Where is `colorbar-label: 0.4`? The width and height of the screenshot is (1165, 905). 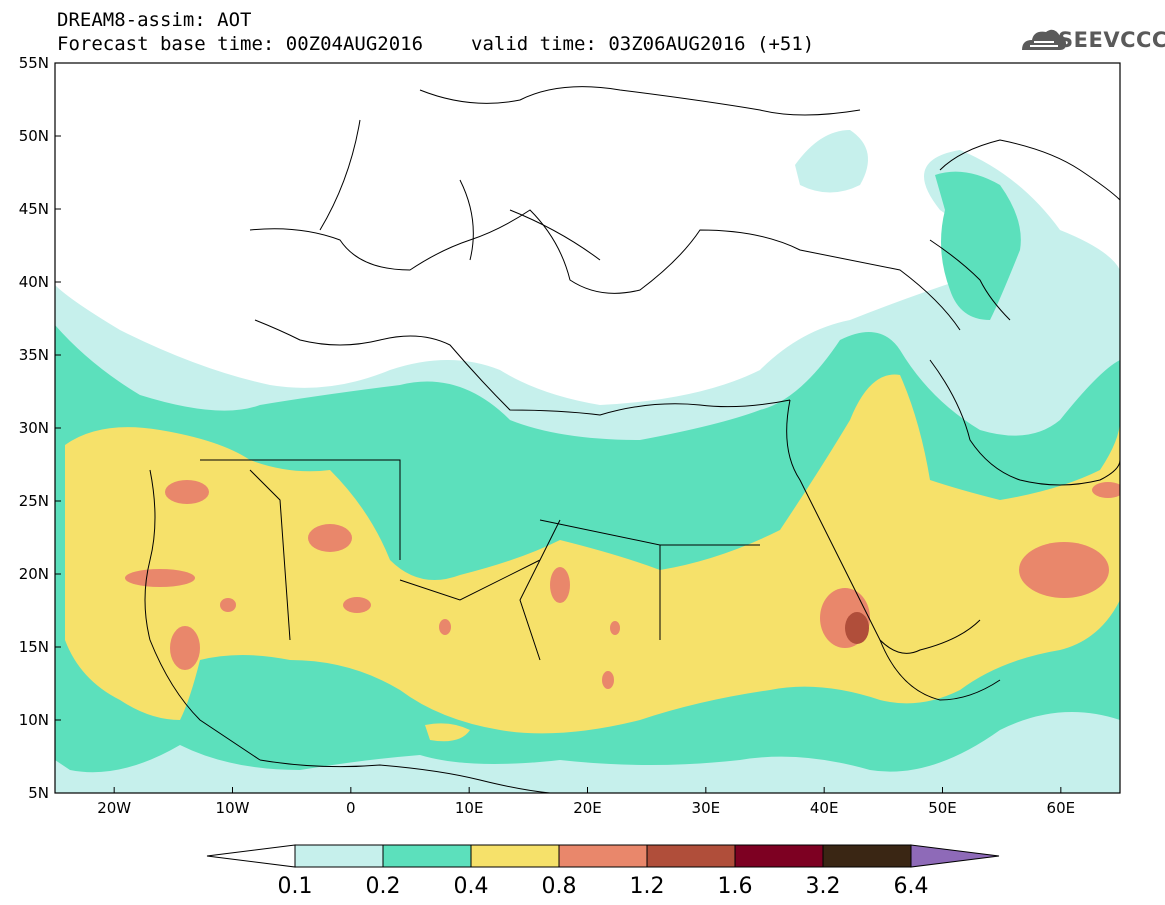 colorbar-label: 0.4 is located at coordinates (471, 886).